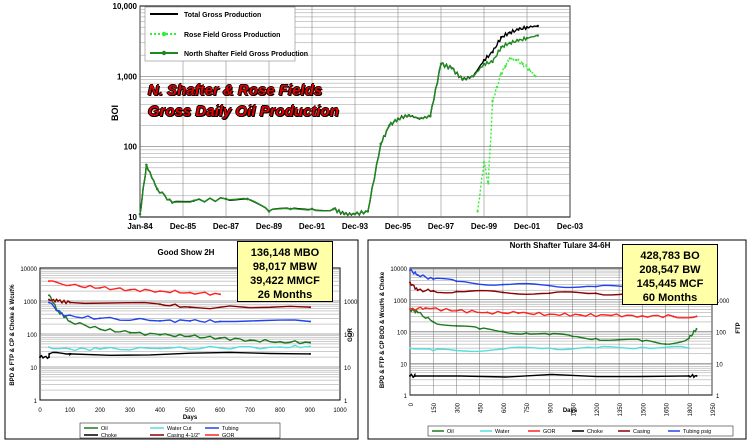 Image resolution: width=750 pixels, height=443 pixels. What do you see at coordinates (186, 252) in the screenshot?
I see `good-show-title: Good Show 2H` at bounding box center [186, 252].